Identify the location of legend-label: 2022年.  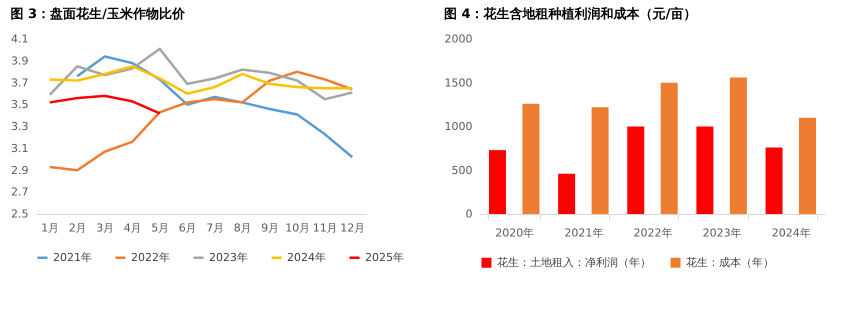
(150, 257).